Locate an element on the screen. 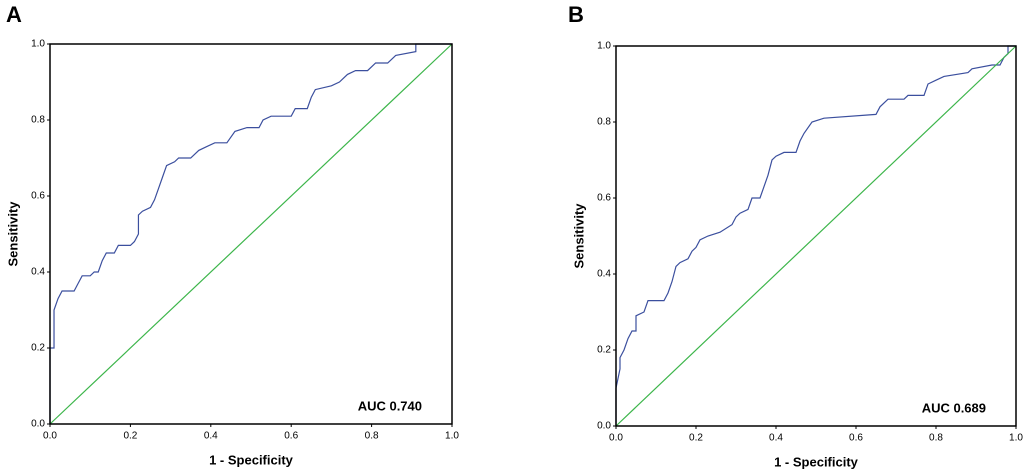 This screenshot has width=1023, height=470. annotation: AUC 0.740 is located at coordinates (390, 405).